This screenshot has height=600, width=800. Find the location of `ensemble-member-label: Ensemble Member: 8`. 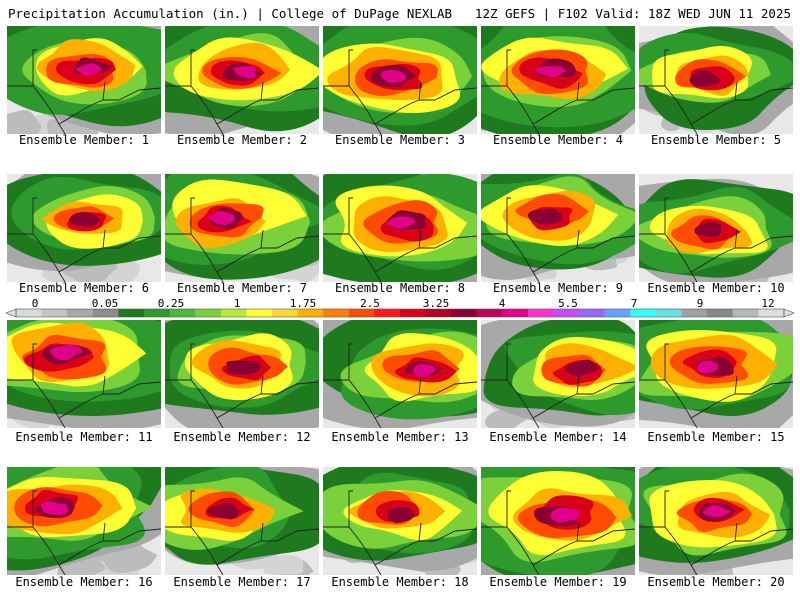

ensemble-member-label: Ensemble Member: 8 is located at coordinates (400, 288).